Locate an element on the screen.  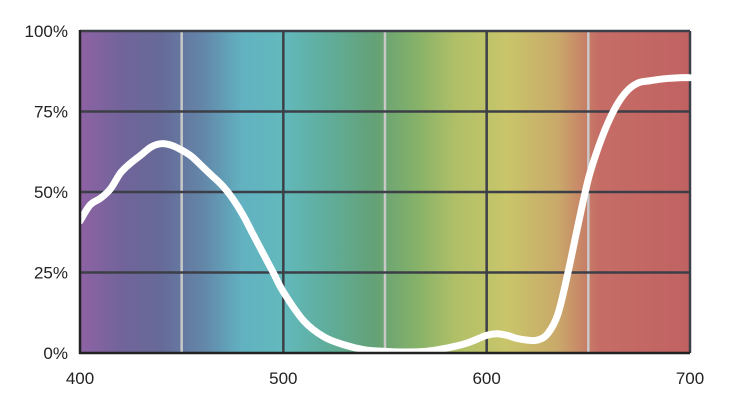
x-tick-label-600: 600 is located at coordinates (486, 378).